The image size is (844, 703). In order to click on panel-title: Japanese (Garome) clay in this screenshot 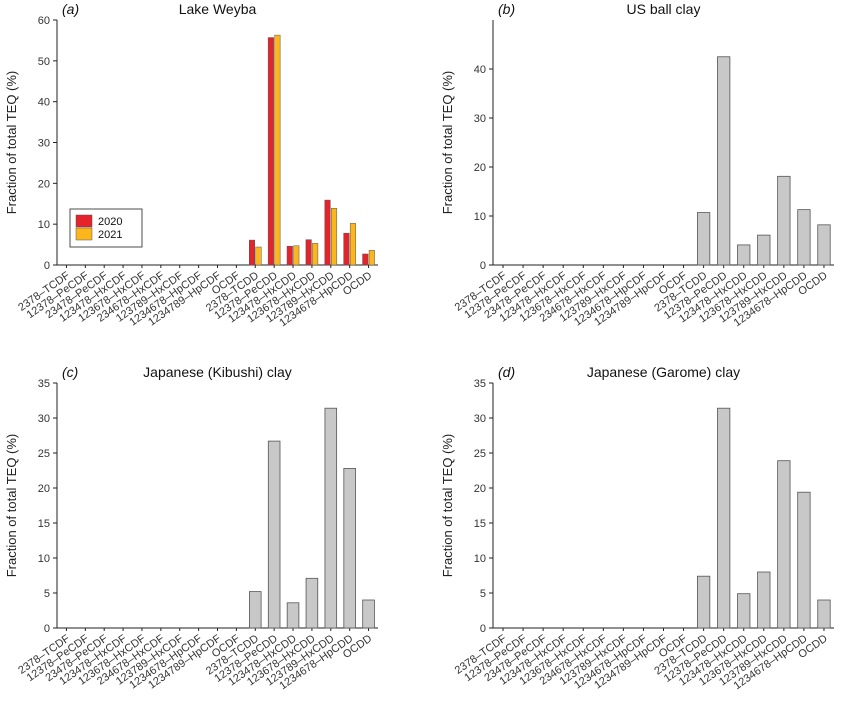, I will do `click(663, 372)`.